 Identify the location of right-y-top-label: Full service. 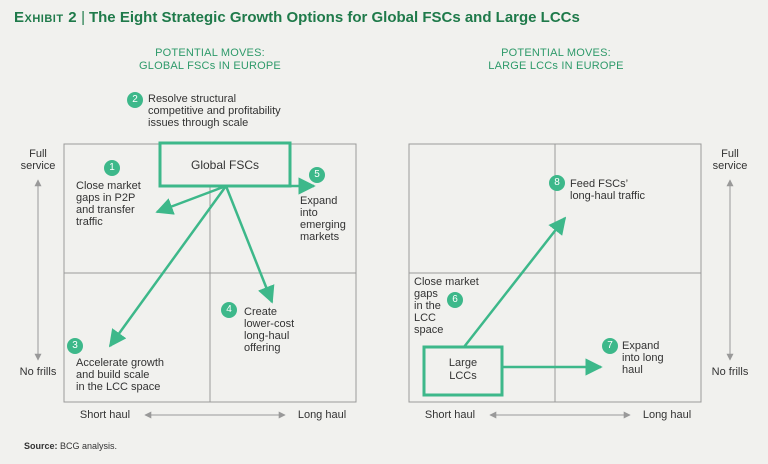
(730, 160).